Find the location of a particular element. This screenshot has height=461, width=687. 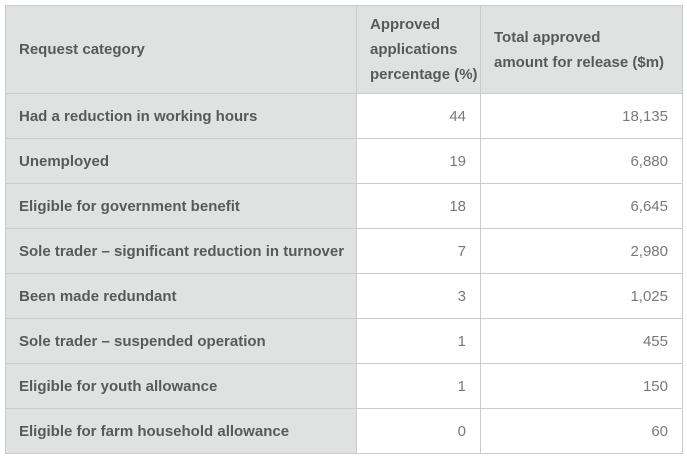

table-row: Been made redundant 3 1,025 is located at coordinates (344, 296).